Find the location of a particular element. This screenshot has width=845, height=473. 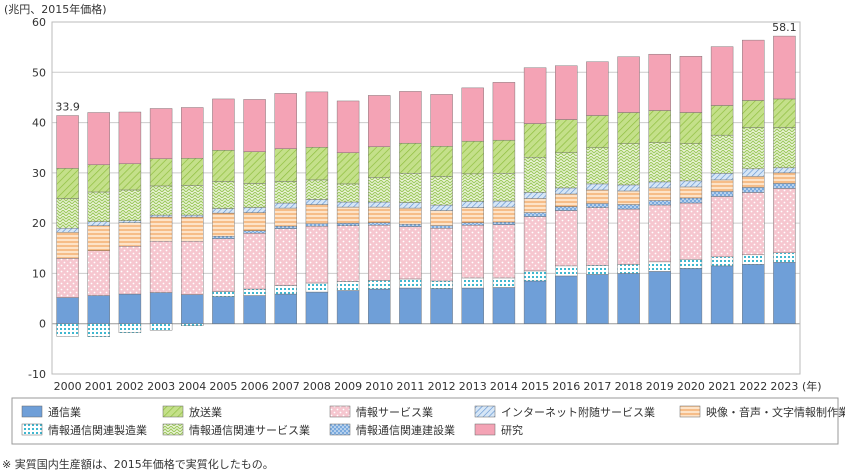

x-tick-label: 2000 is located at coordinates (68, 386).